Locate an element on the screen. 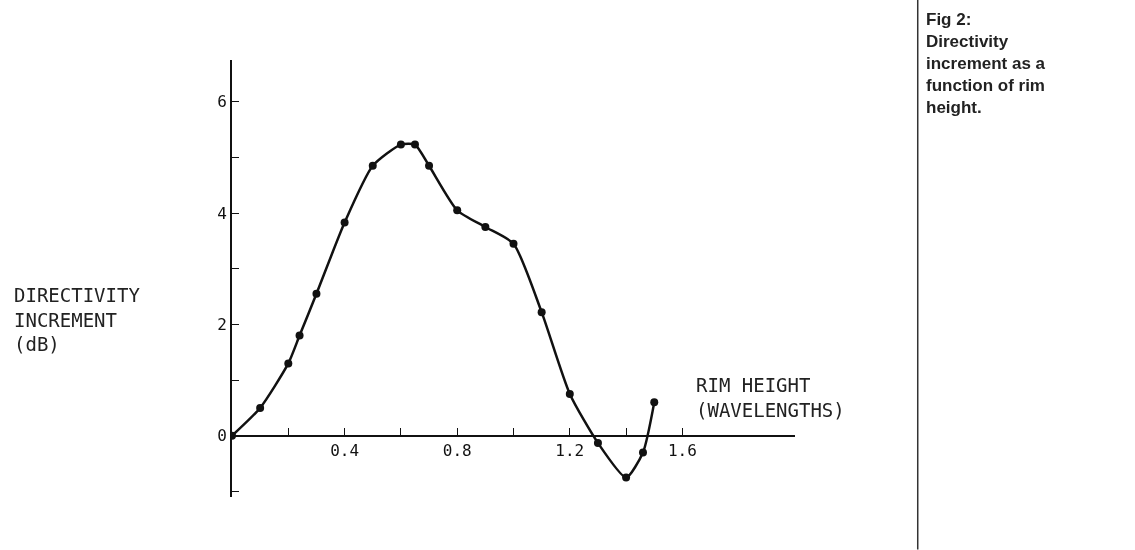 The image size is (1135, 550). y-tick-label: 4 is located at coordinates (222, 213).